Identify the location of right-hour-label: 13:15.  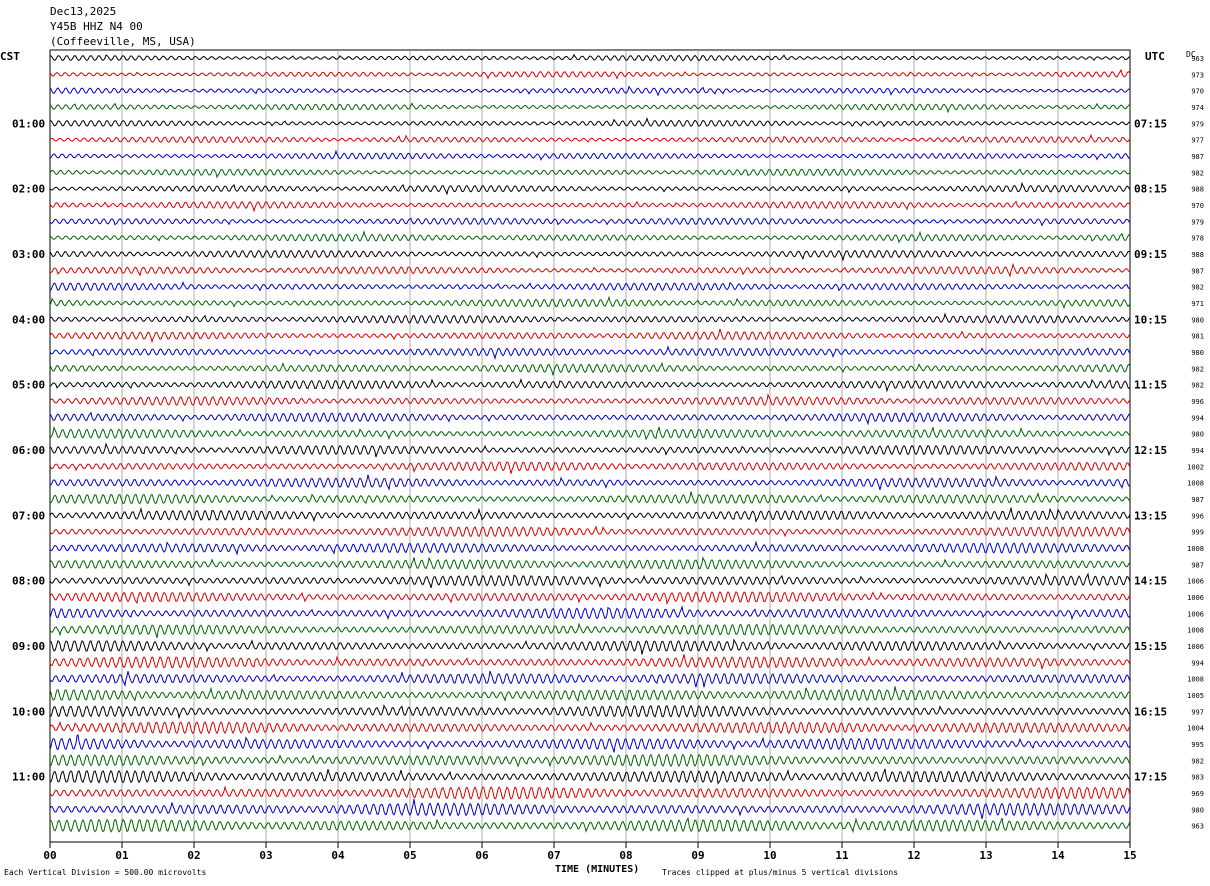
(1150, 515).